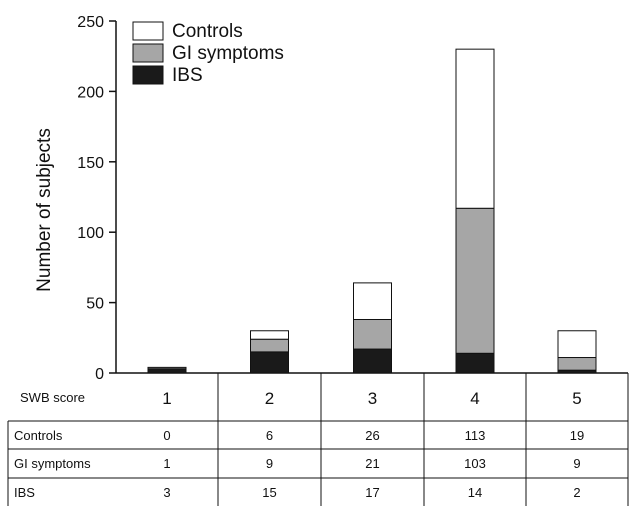  What do you see at coordinates (269, 492) in the screenshot?
I see `table-cell: 15` at bounding box center [269, 492].